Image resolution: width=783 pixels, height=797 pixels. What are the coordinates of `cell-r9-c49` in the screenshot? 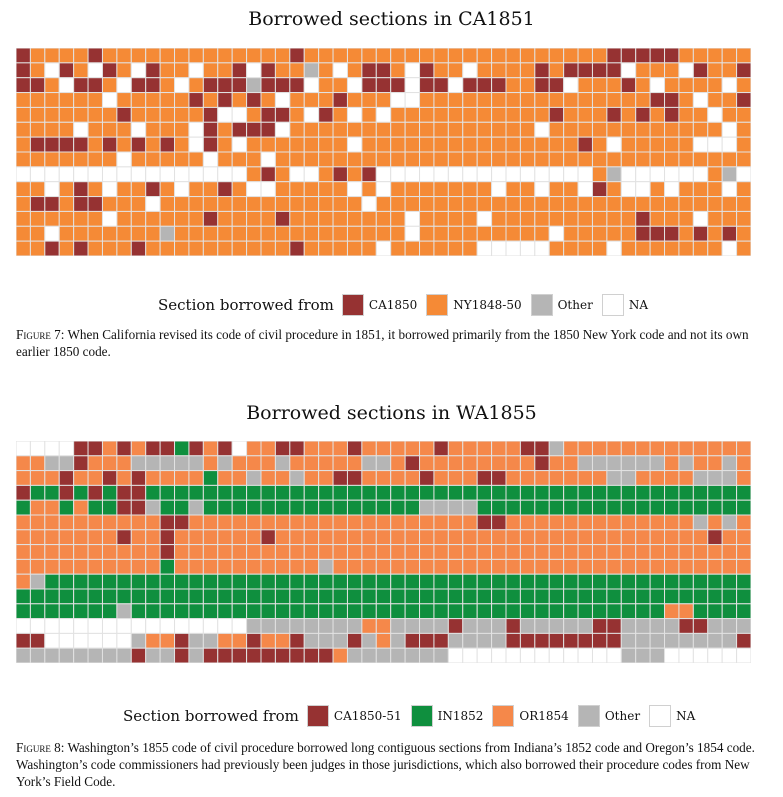 It's located at (729, 189).